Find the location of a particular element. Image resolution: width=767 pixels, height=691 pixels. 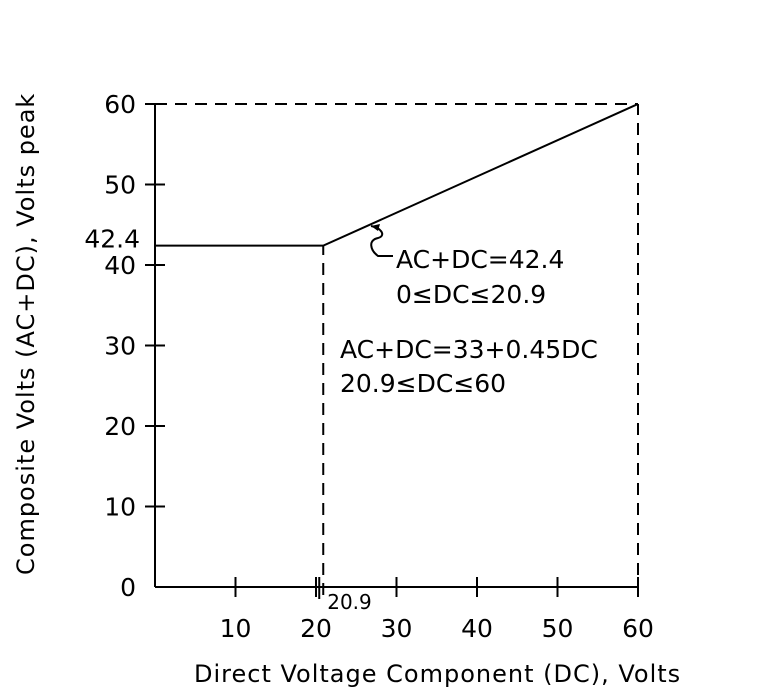

x-tick-label: 30 is located at coordinates (397, 628).